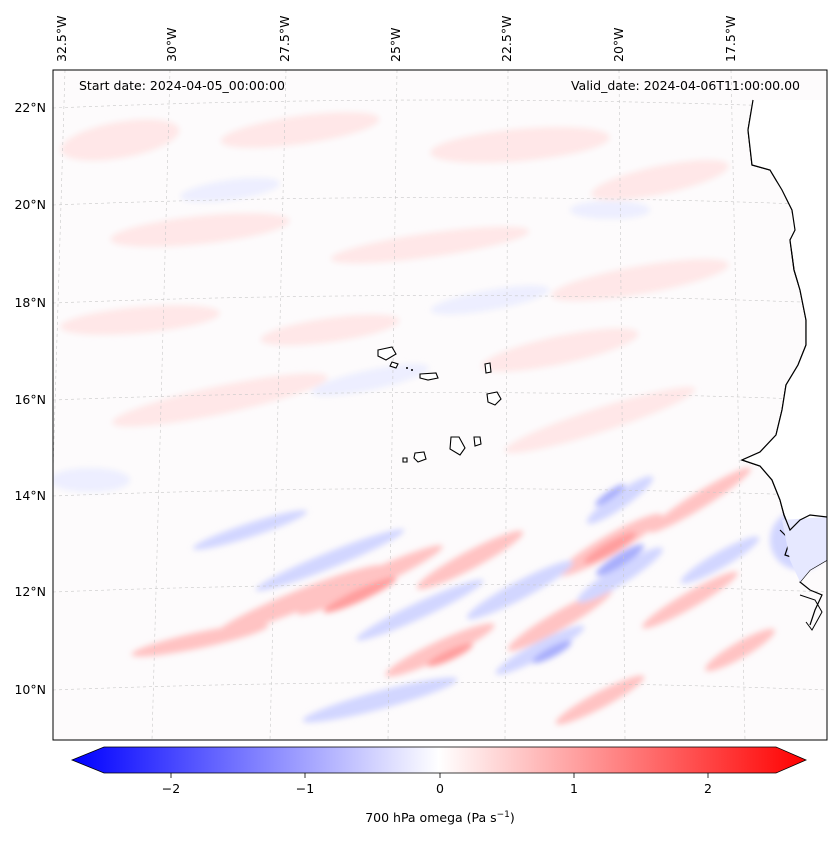  What do you see at coordinates (488, 368) in the screenshot?
I see `island-sal` at bounding box center [488, 368].